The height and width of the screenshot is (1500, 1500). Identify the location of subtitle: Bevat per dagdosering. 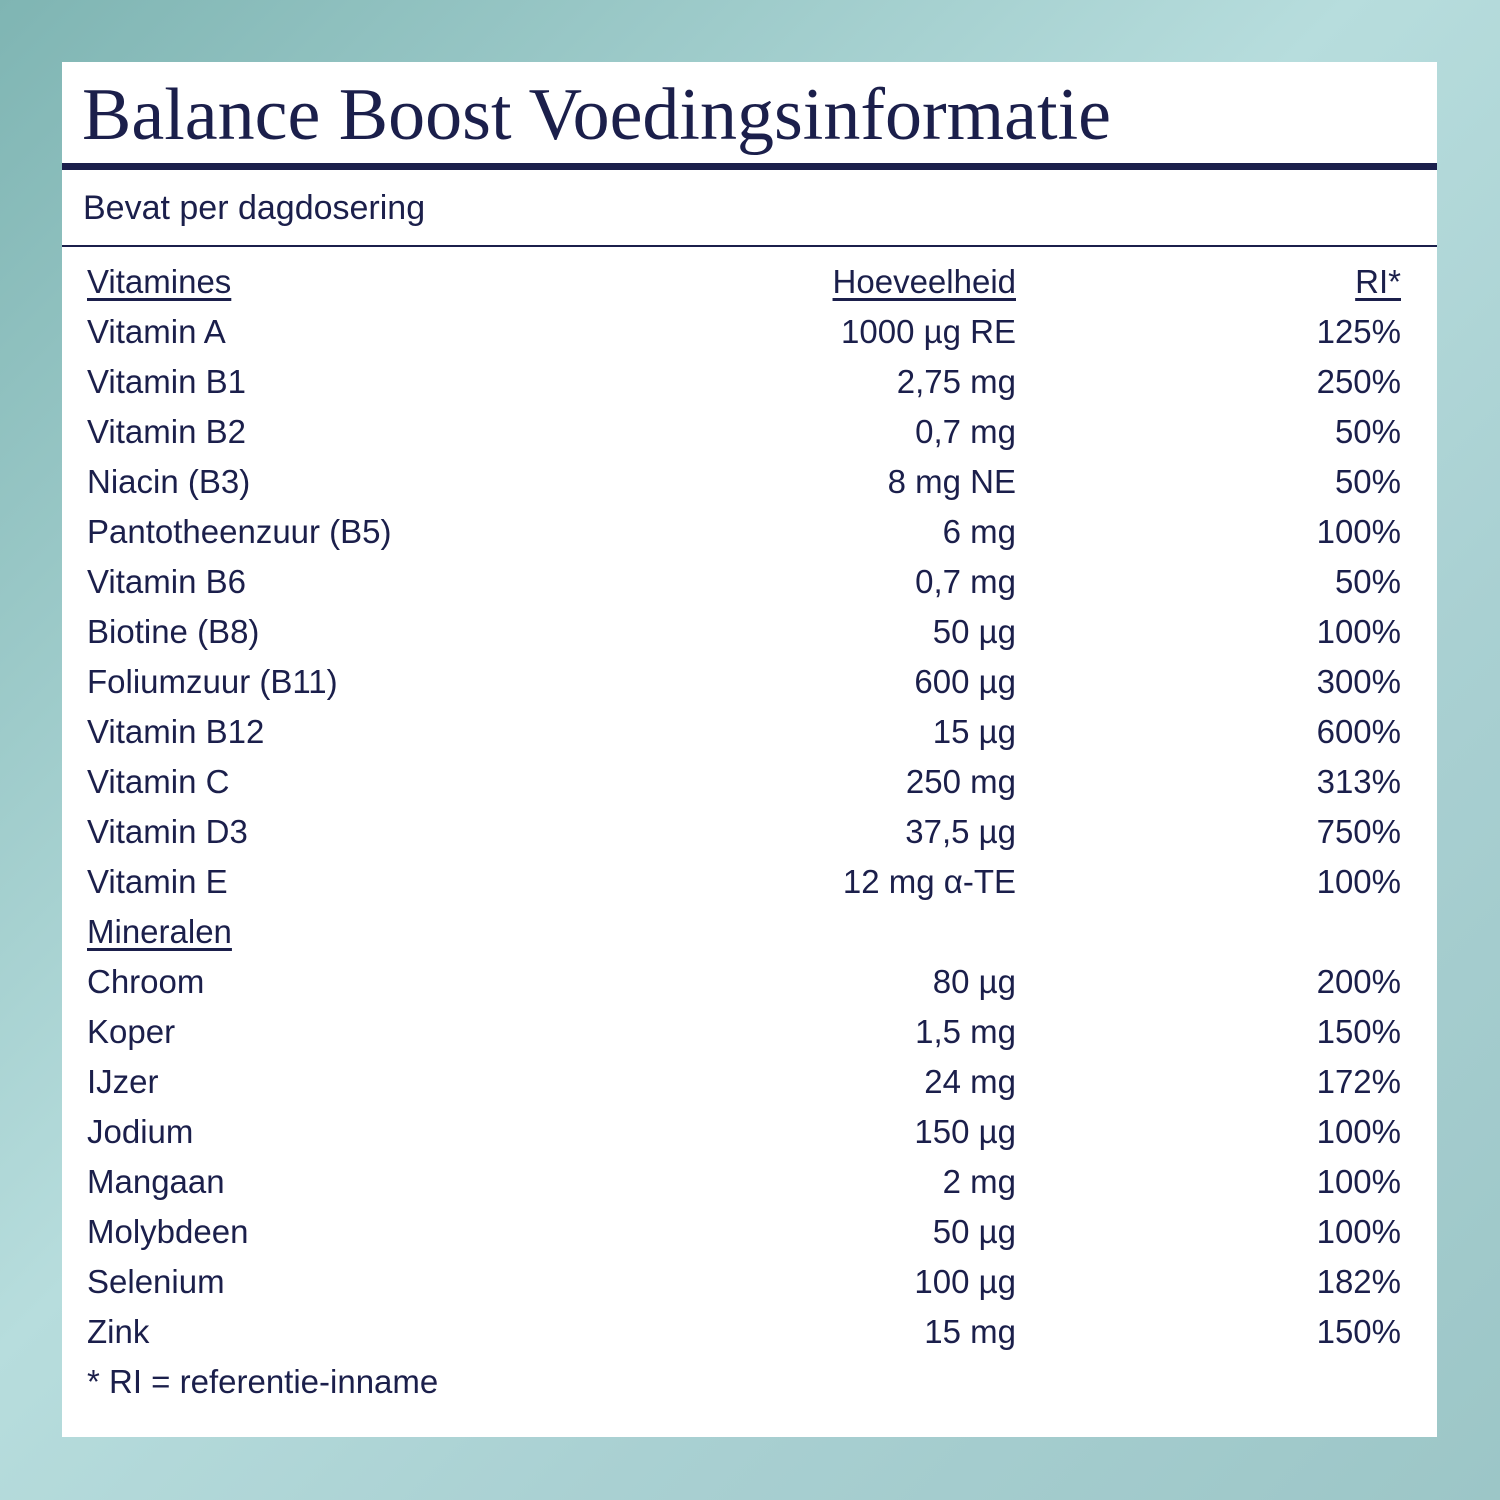
(254, 208).